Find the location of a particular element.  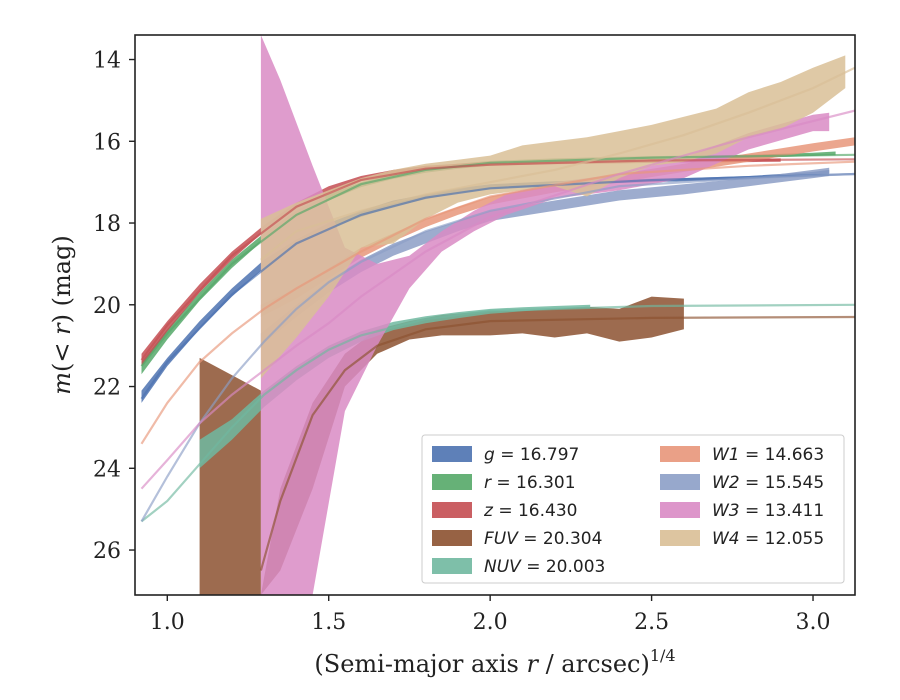

y-axis-label-mid: (< is located at coordinates (62, 353).